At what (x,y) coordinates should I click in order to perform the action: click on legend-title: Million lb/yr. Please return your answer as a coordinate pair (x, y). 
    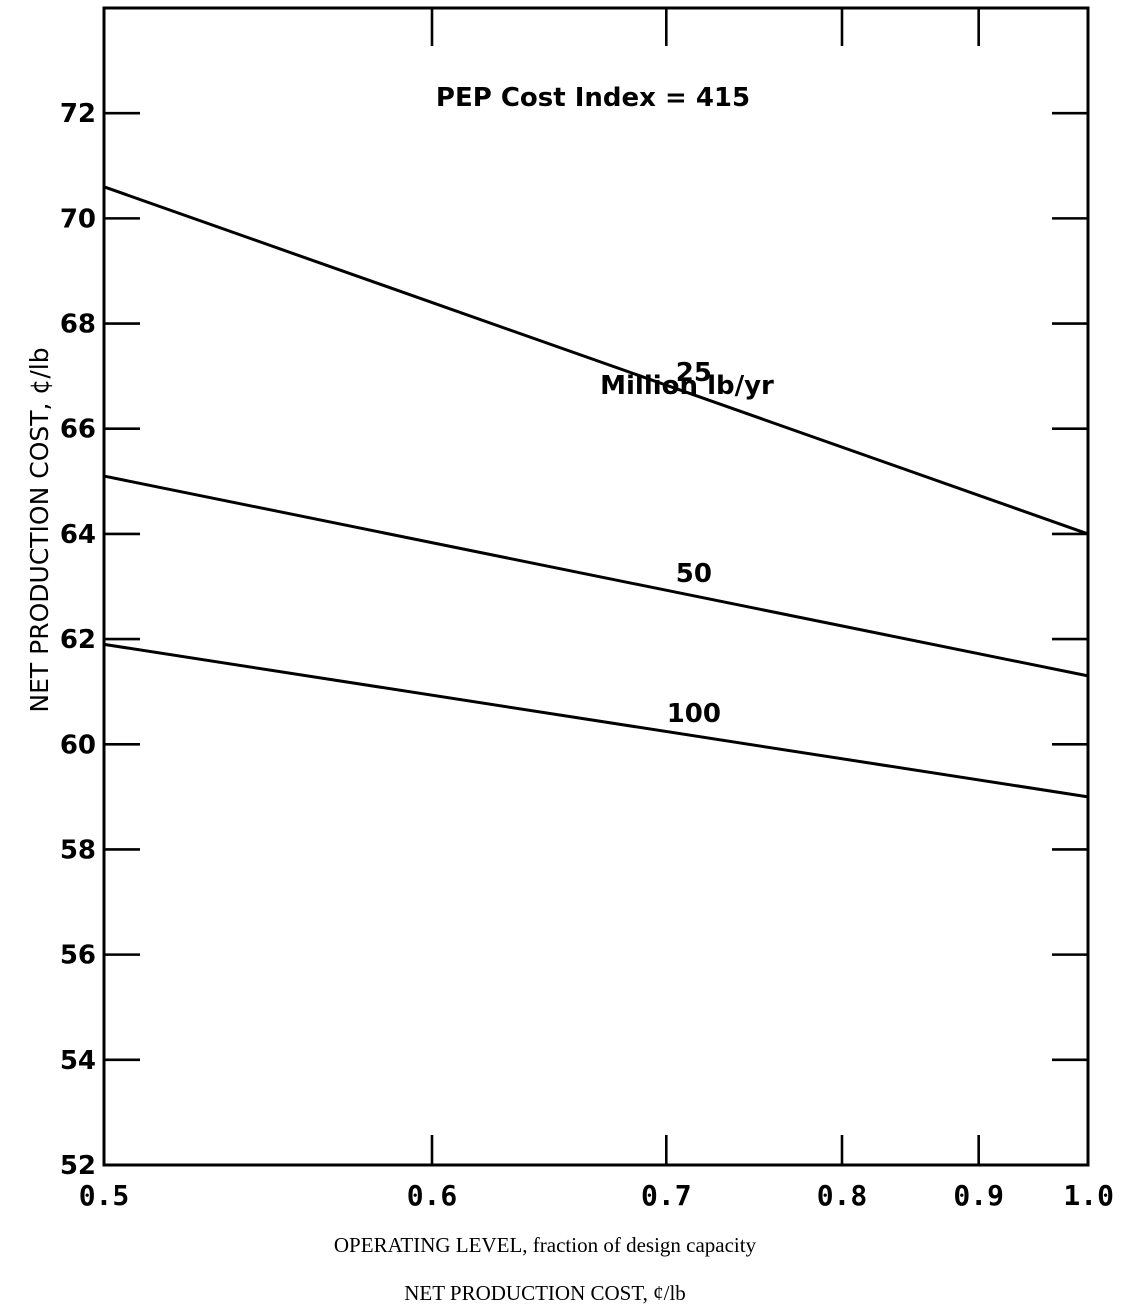
    Looking at the image, I should click on (687, 386).